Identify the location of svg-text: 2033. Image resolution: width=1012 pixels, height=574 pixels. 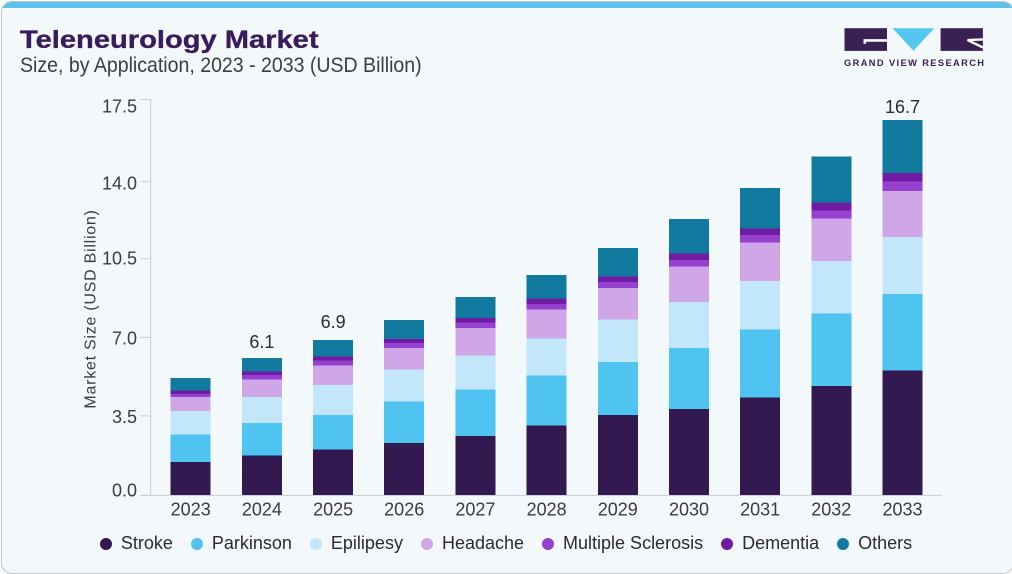
(902, 509).